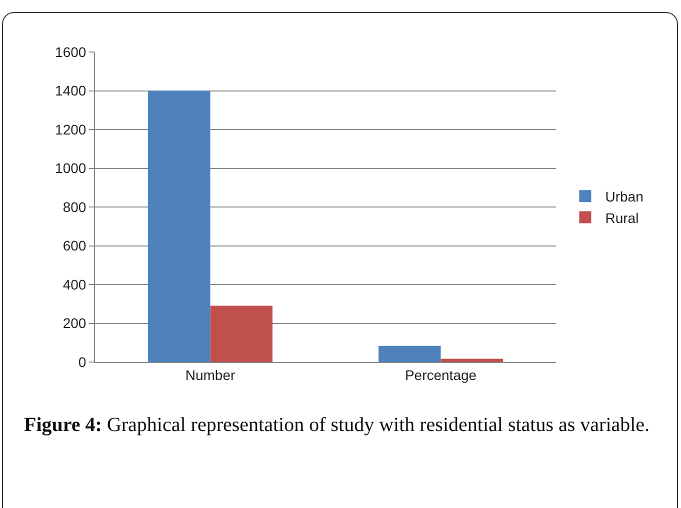 The image size is (681, 508). What do you see at coordinates (74, 246) in the screenshot?
I see `y-tick-label: 600` at bounding box center [74, 246].